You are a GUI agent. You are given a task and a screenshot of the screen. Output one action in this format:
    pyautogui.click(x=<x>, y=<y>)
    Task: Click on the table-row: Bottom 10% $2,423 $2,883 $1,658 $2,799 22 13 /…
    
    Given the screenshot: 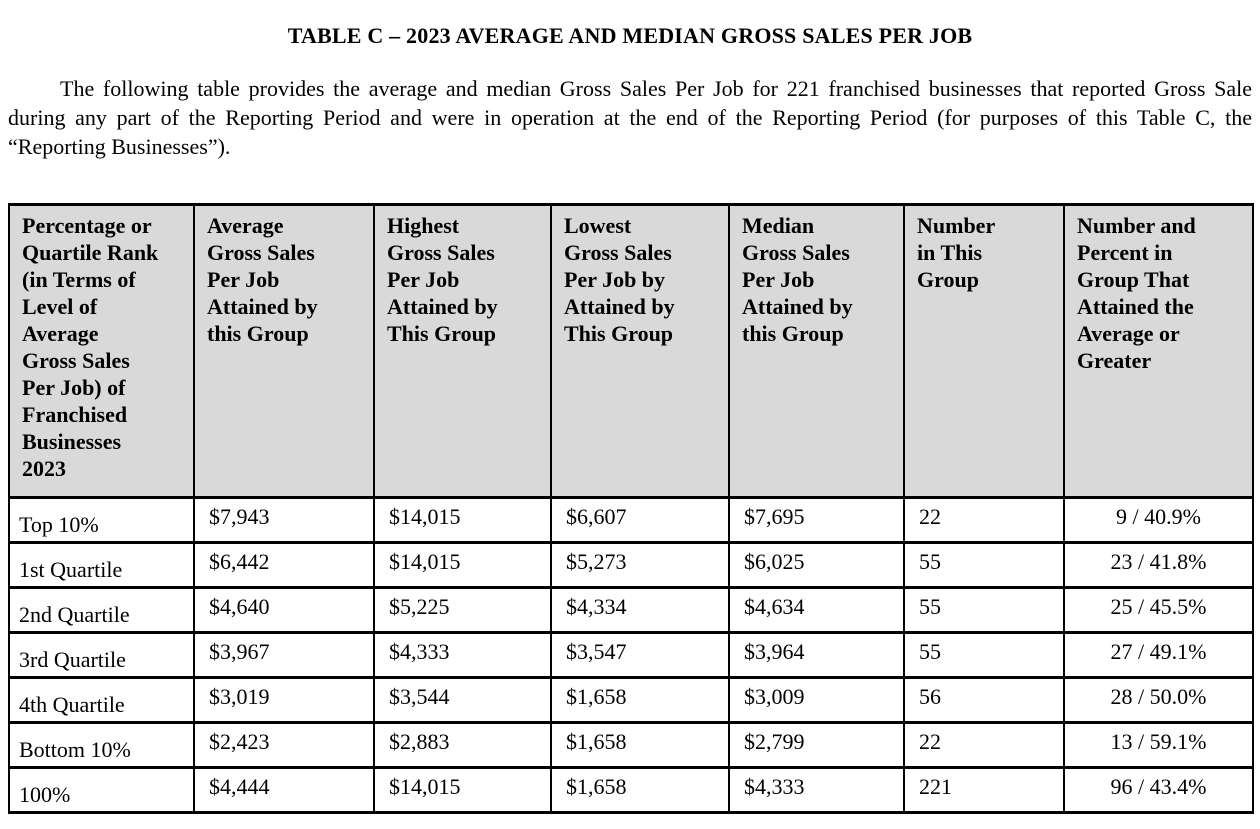 What is the action you would take?
    pyautogui.click(x=631, y=745)
    